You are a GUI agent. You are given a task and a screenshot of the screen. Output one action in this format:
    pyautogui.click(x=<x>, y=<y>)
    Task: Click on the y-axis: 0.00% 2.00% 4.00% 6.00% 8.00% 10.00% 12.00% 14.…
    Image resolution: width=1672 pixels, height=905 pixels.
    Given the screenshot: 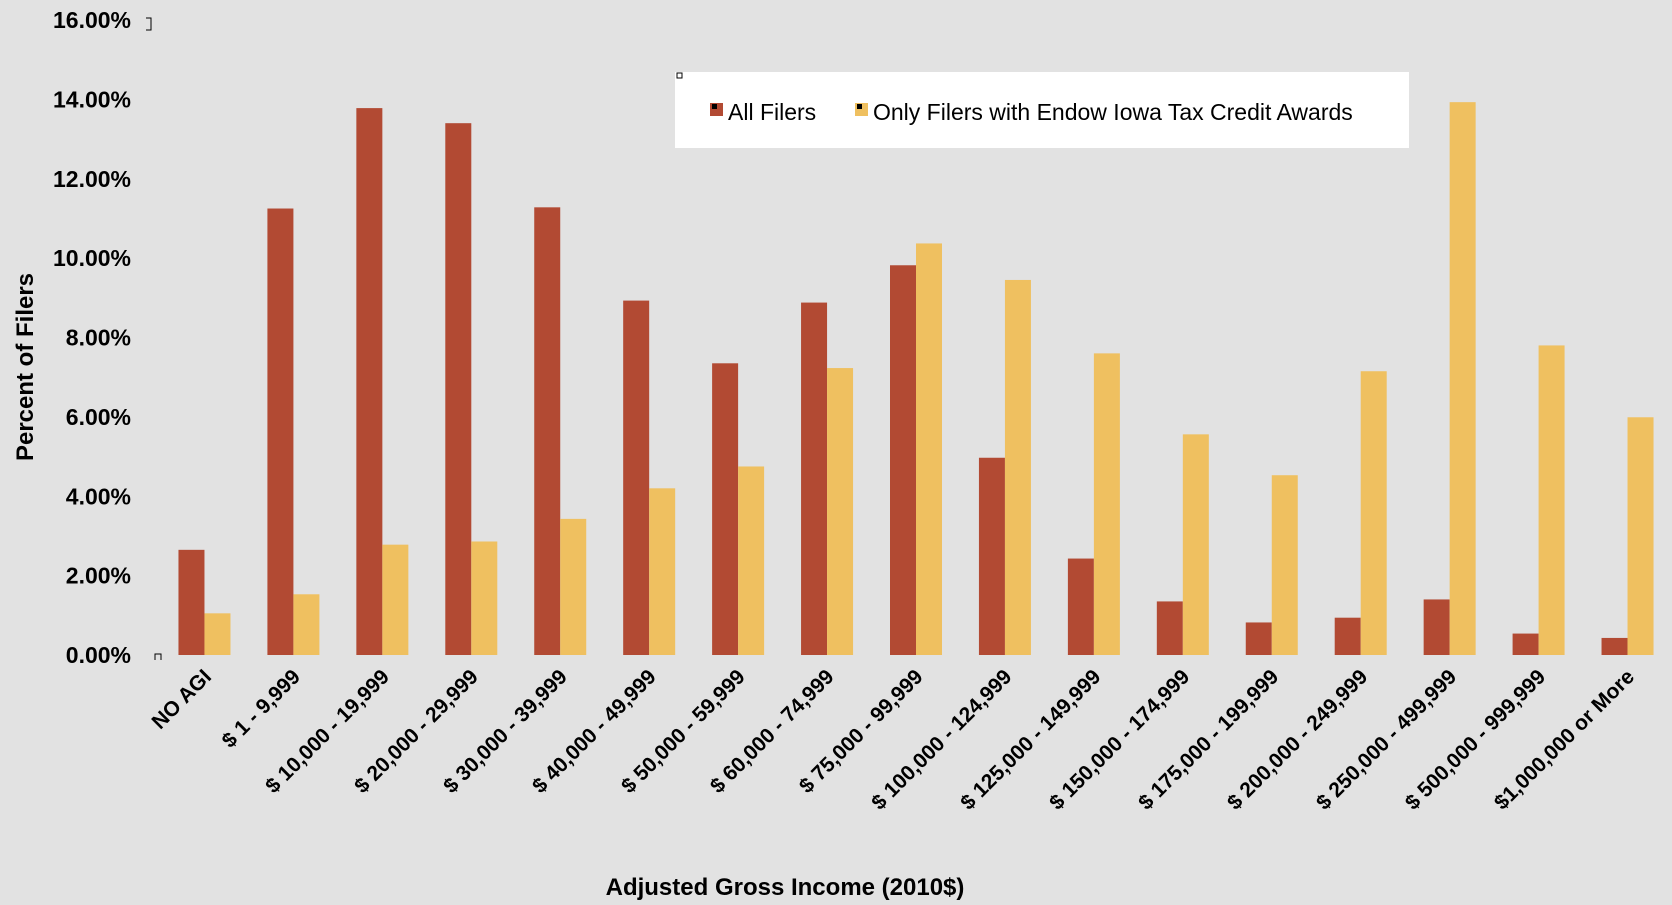 What is the action you would take?
    pyautogui.click(x=92, y=337)
    